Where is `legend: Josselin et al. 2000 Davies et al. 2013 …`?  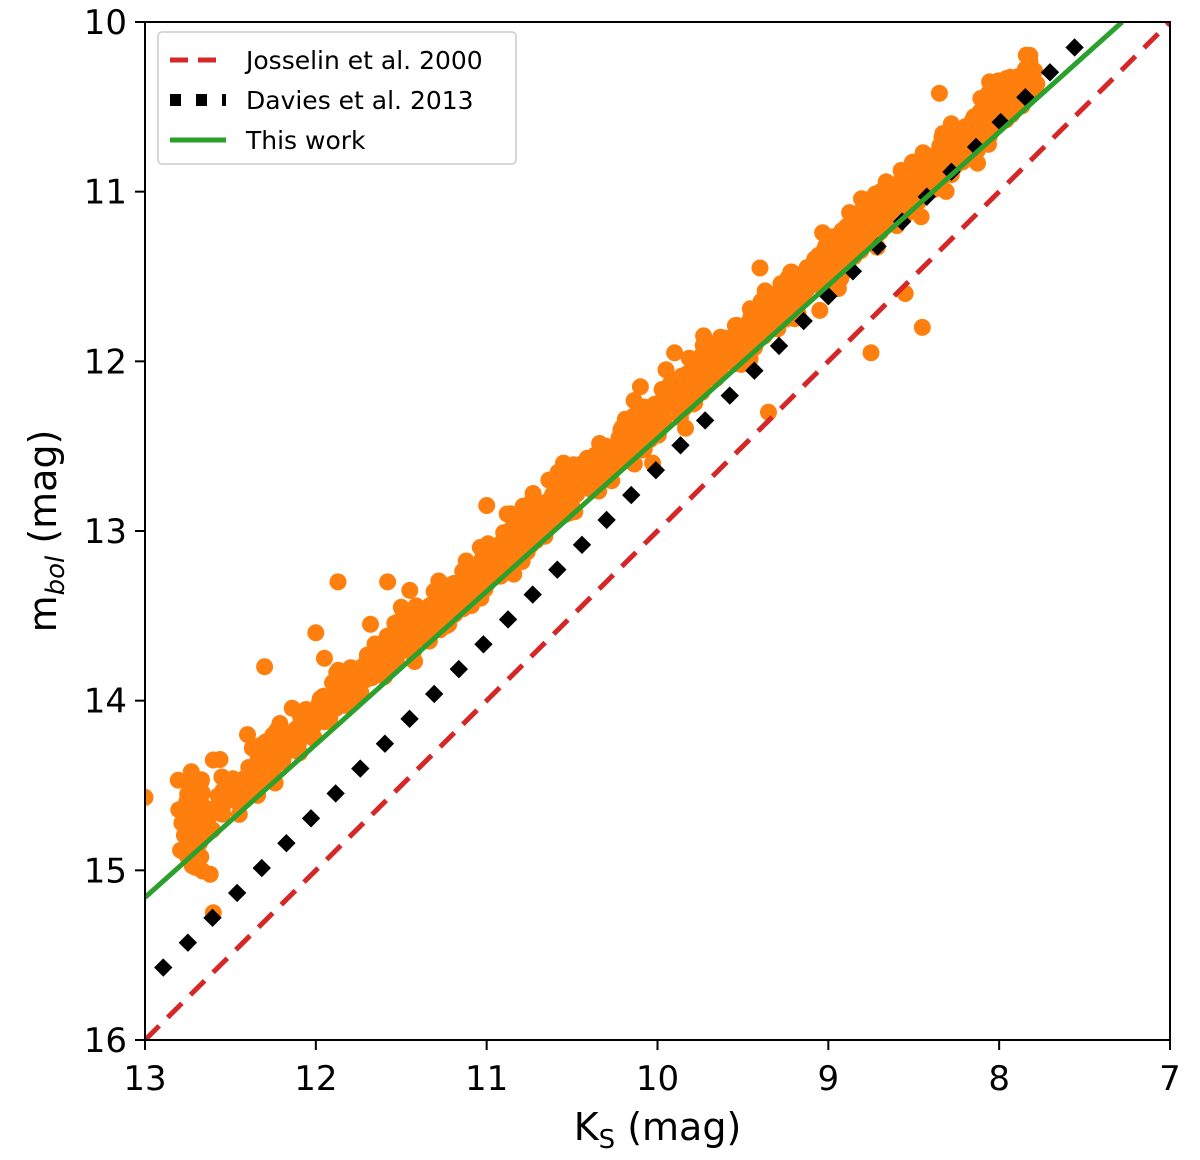 legend: Josselin et al. 2000 Davies et al. 2013 … is located at coordinates (337, 98).